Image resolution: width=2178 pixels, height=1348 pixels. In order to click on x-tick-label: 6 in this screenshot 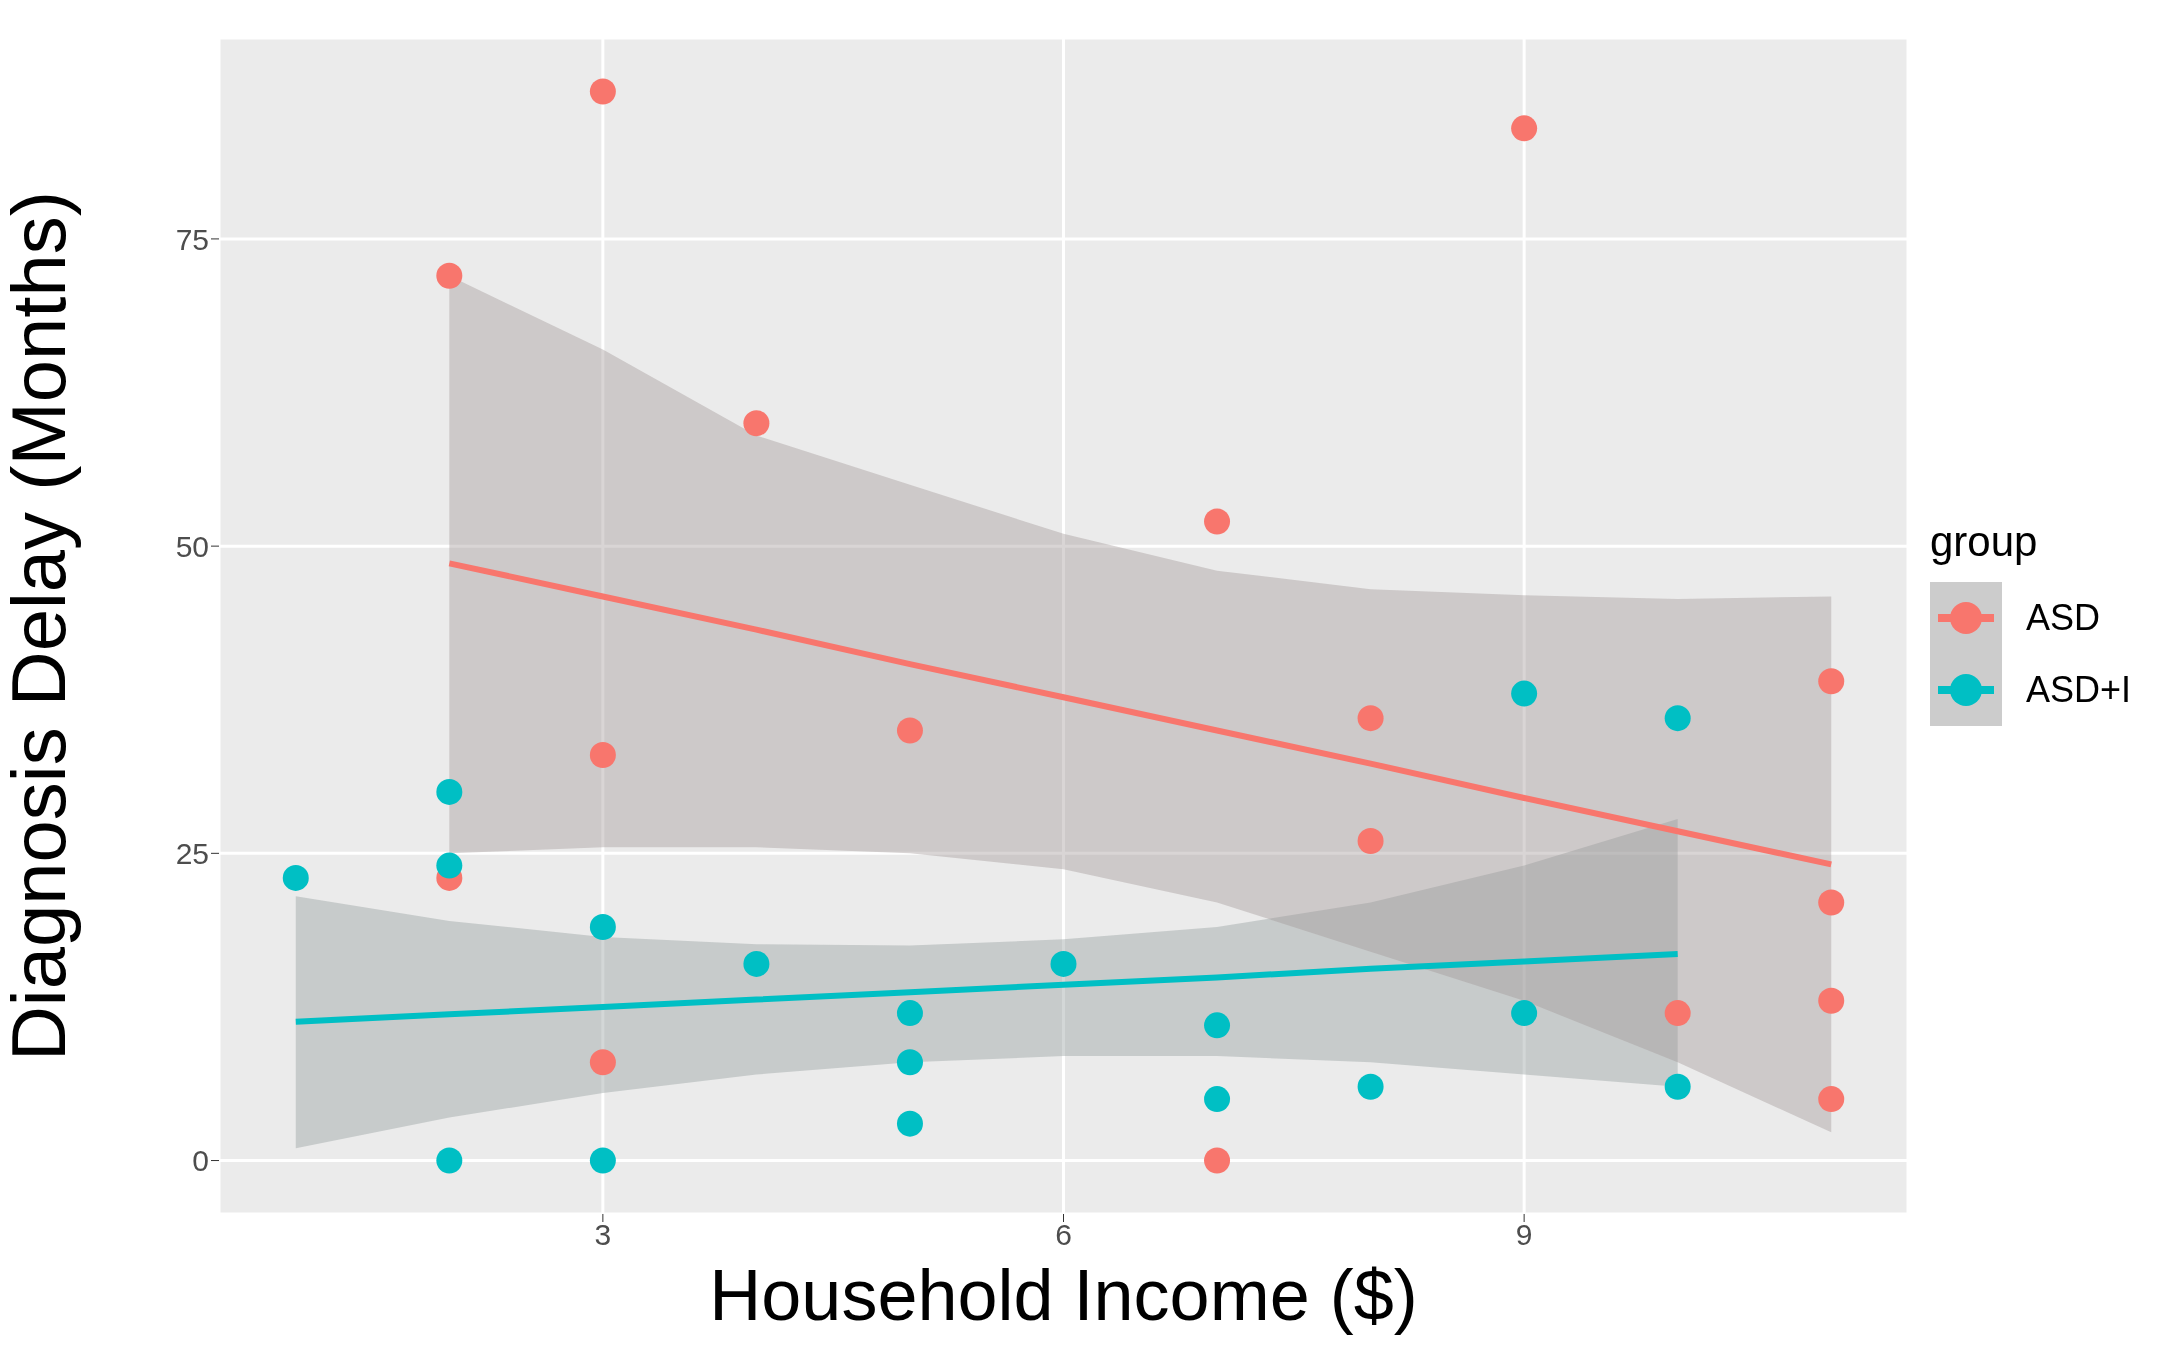, I will do `click(1063, 1235)`.